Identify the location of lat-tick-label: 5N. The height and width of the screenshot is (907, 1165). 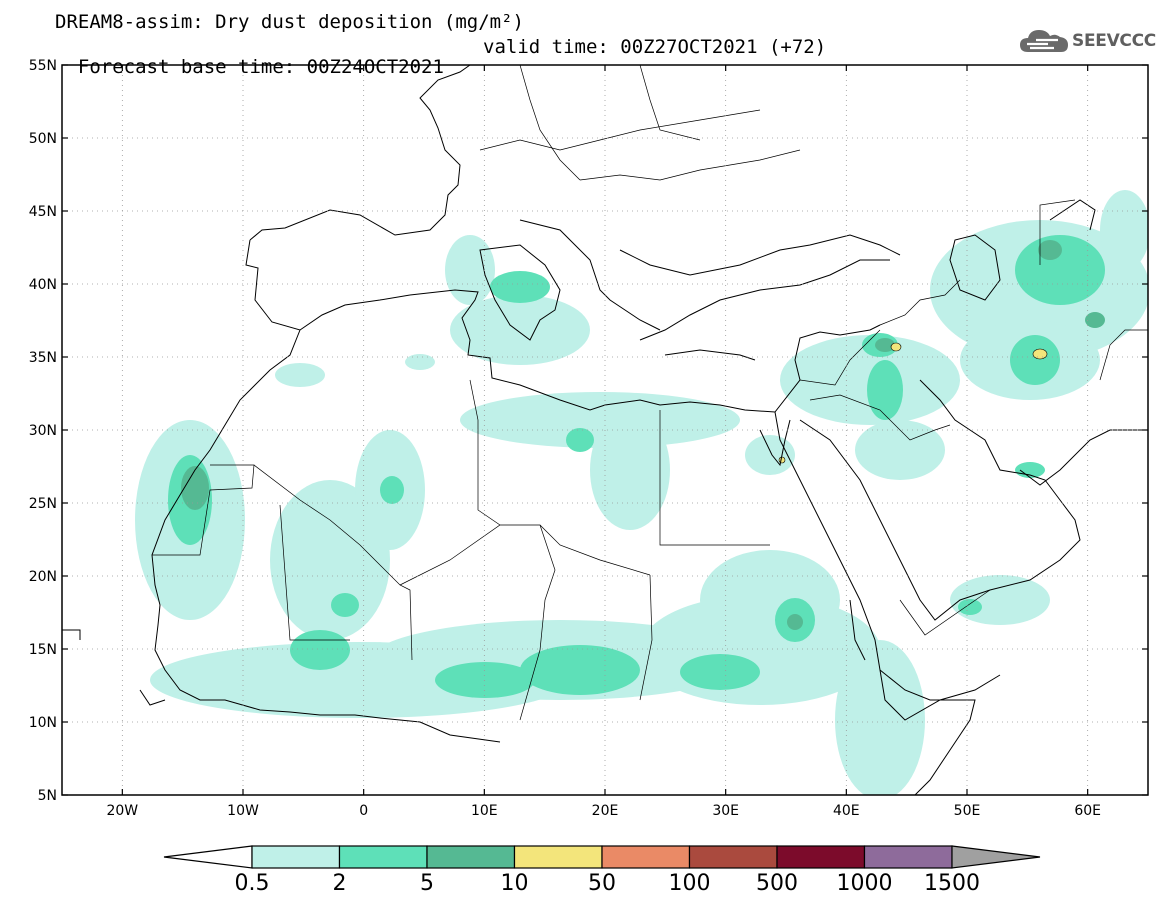
(47, 796).